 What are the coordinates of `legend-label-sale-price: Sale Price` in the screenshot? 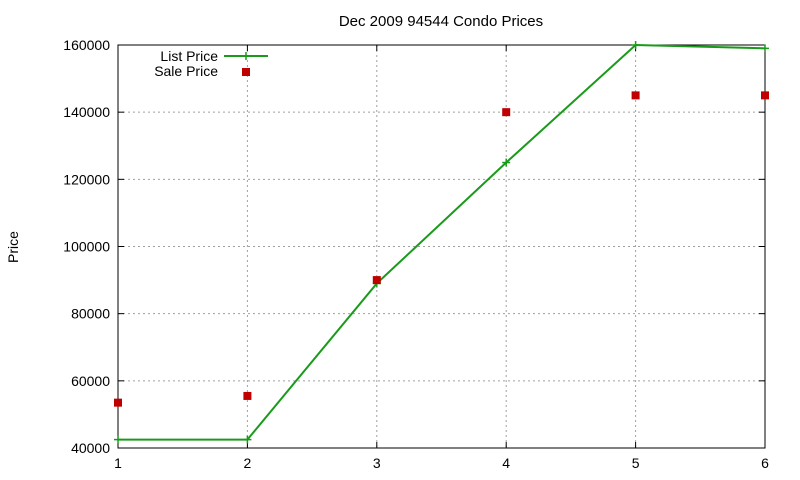 It's located at (186, 71).